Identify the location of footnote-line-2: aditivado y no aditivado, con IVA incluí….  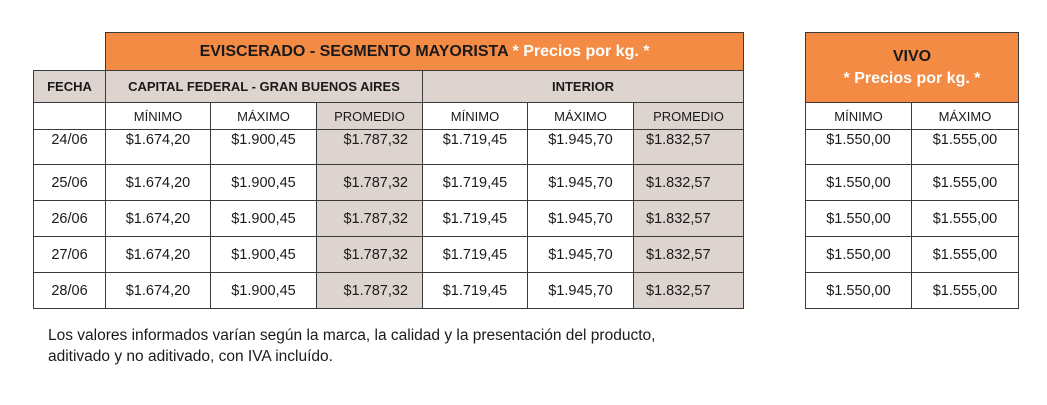
(190, 356).